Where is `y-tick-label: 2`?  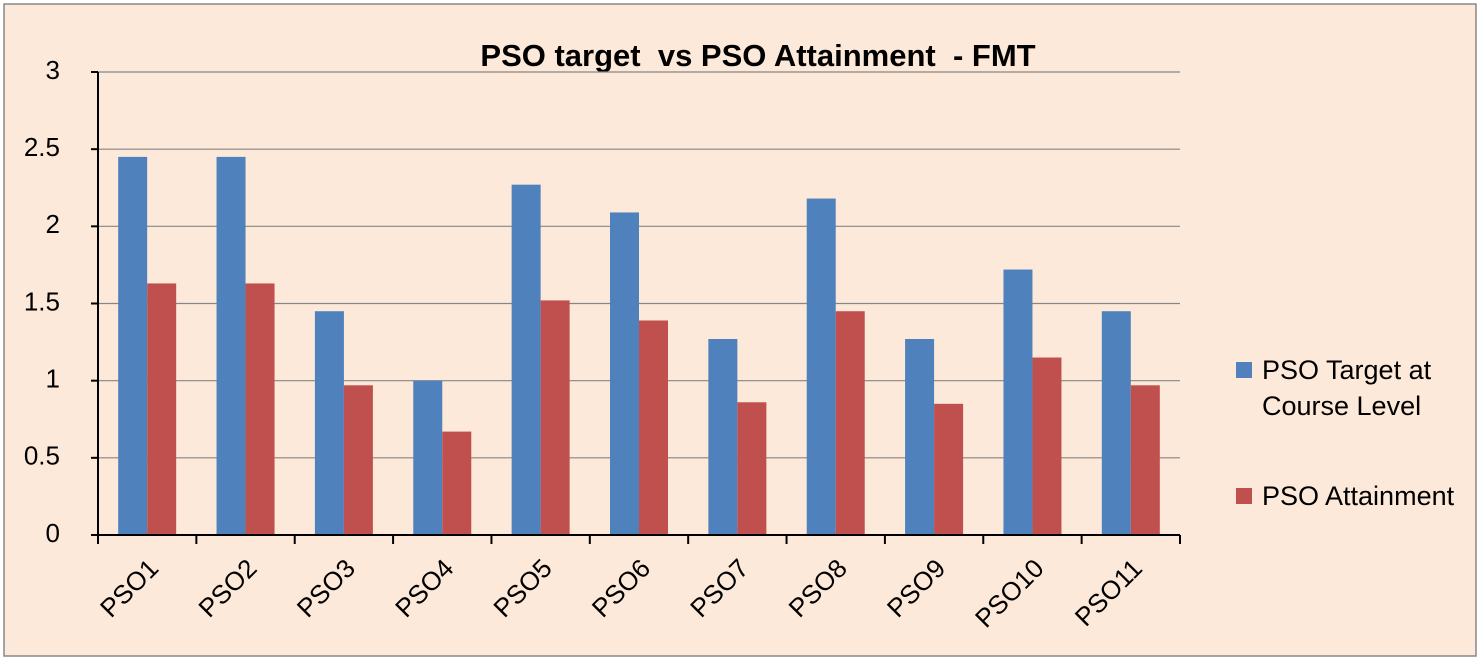 y-tick-label: 2 is located at coordinates (53, 224).